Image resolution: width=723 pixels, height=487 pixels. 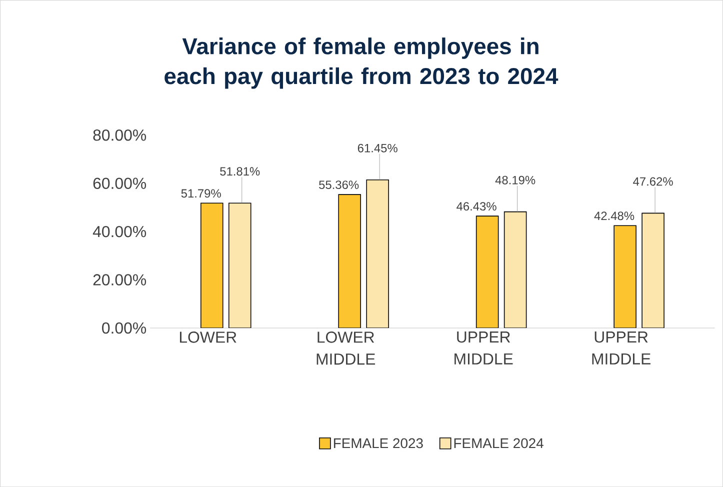 What do you see at coordinates (240, 171) in the screenshot?
I see `data-label: 51.81%` at bounding box center [240, 171].